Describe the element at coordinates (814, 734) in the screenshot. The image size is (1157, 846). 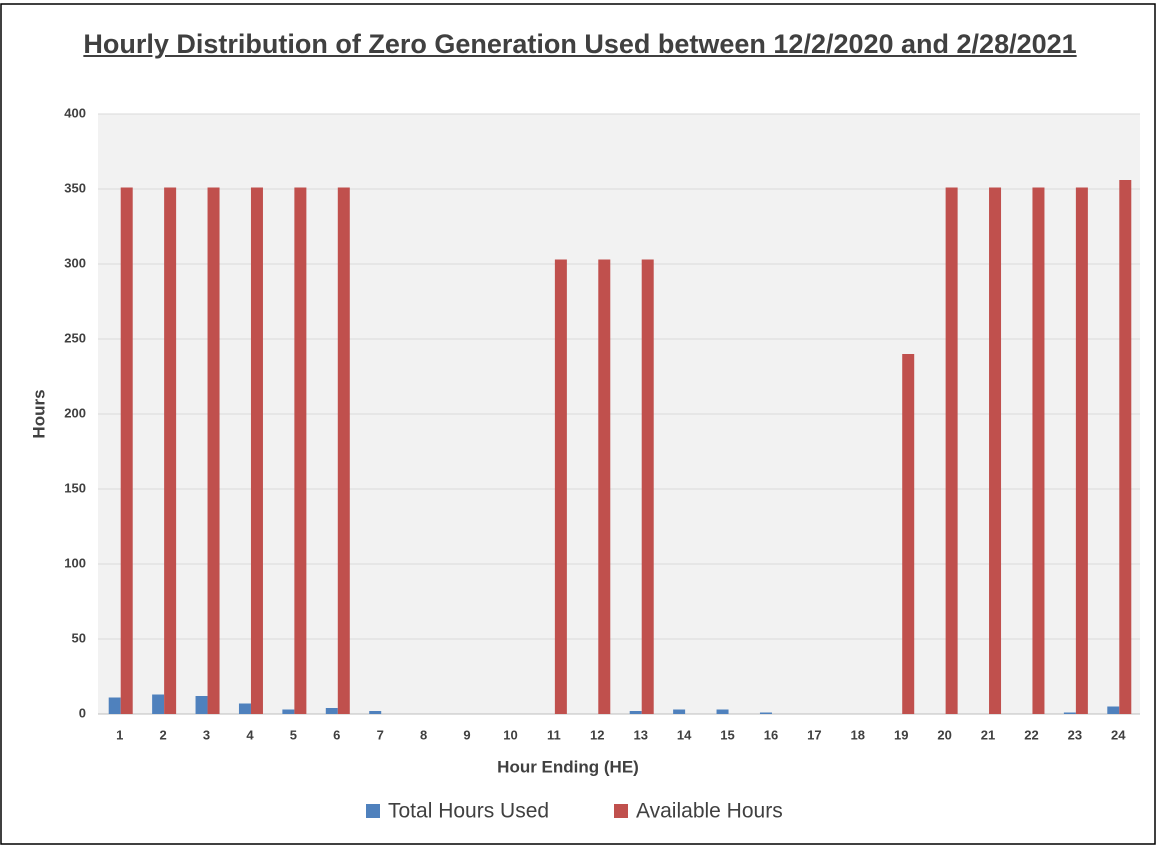
I see `x-tick-label: 17` at that location.